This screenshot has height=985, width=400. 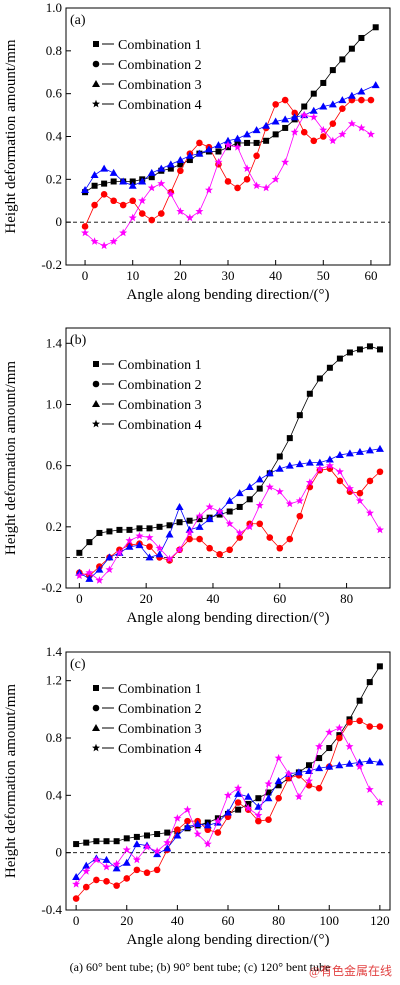 What do you see at coordinates (59, 852) in the screenshot?
I see `y-tick-label: 0` at bounding box center [59, 852].